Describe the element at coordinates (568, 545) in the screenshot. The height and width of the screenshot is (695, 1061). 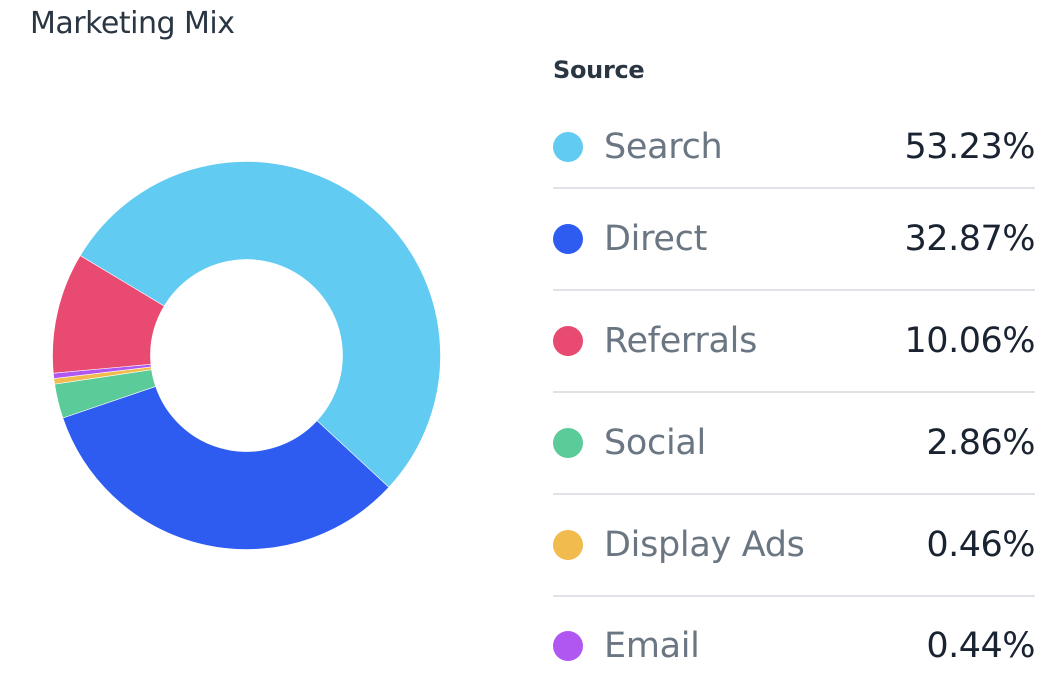
I see `legend-dot-display-ads` at that location.